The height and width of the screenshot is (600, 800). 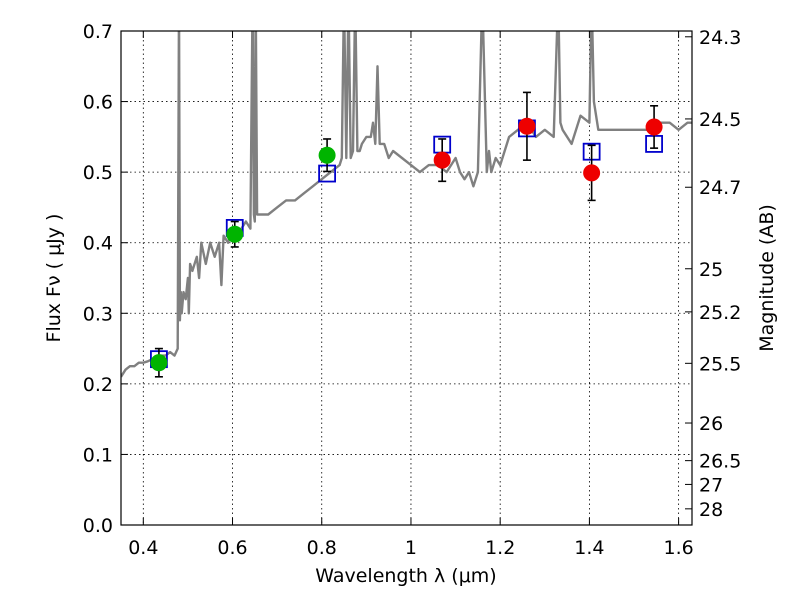 I want to click on y-tick-label: 0.5, so click(x=98, y=173).